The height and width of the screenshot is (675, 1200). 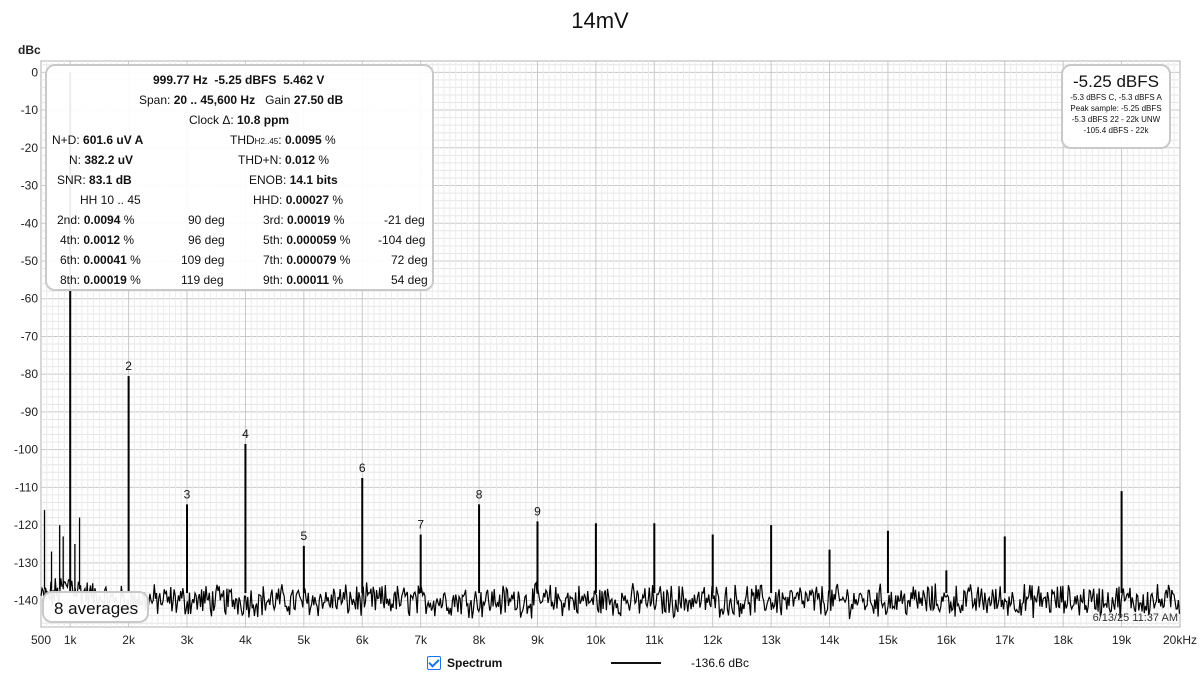 What do you see at coordinates (30, 412) in the screenshot?
I see `y-tick-label: -90` at bounding box center [30, 412].